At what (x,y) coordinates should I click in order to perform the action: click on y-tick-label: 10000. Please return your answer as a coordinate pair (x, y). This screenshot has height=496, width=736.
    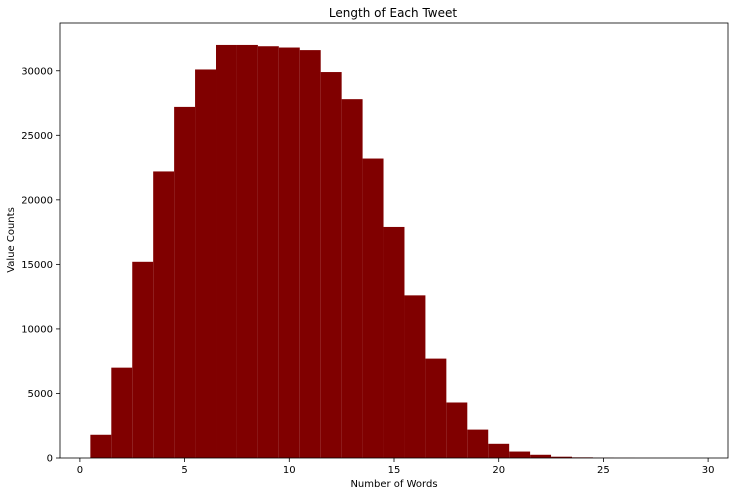
    Looking at the image, I should click on (37, 329).